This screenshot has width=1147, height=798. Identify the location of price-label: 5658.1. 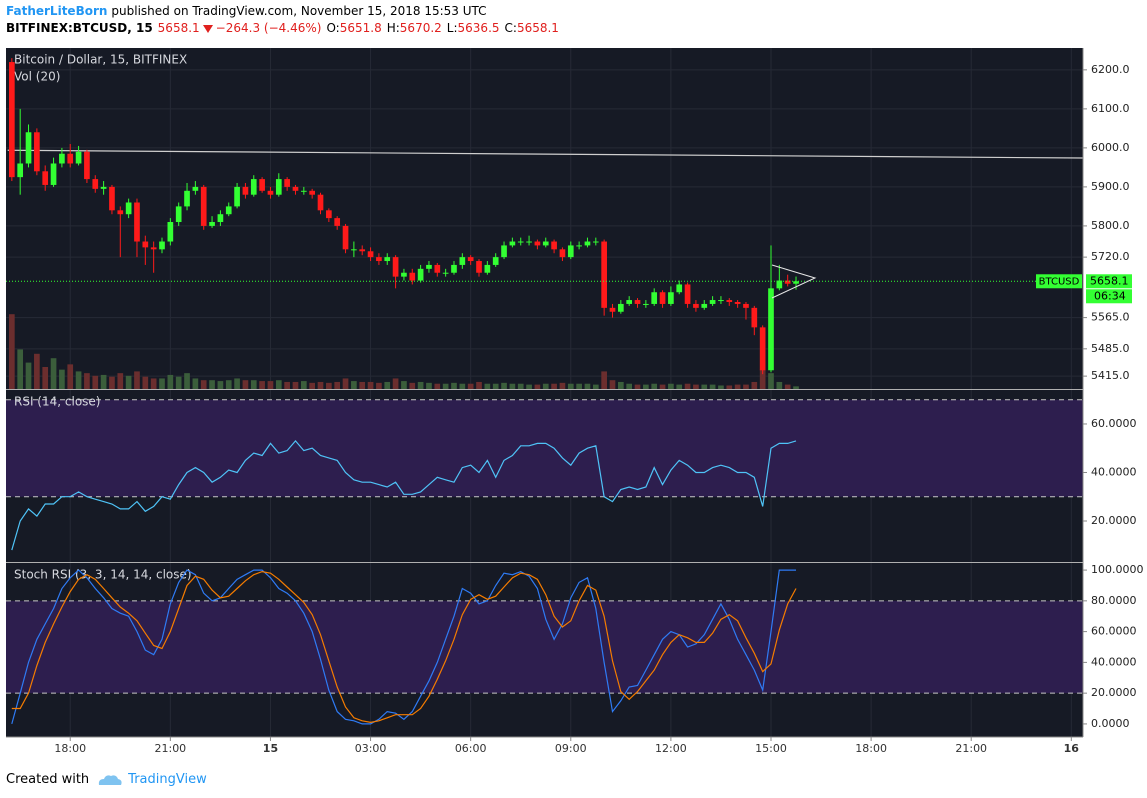
(1109, 280).